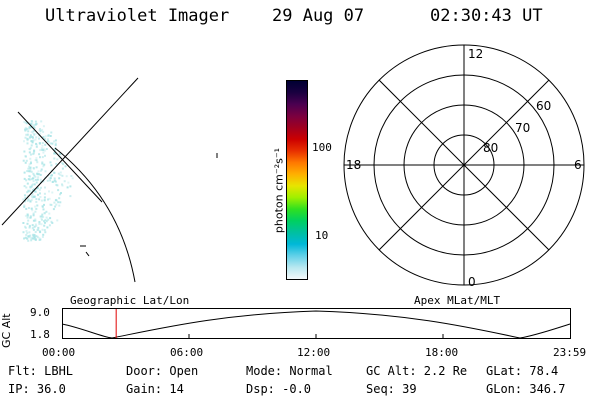 Image resolution: width=600 pixels, height=400 pixels. Describe the element at coordinates (187, 352) in the screenshot. I see `x-tick-0600: 06:00` at that location.